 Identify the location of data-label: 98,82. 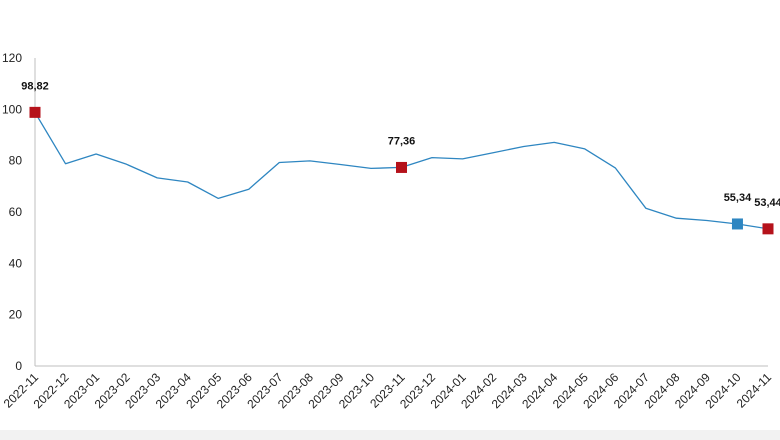
(35, 86).